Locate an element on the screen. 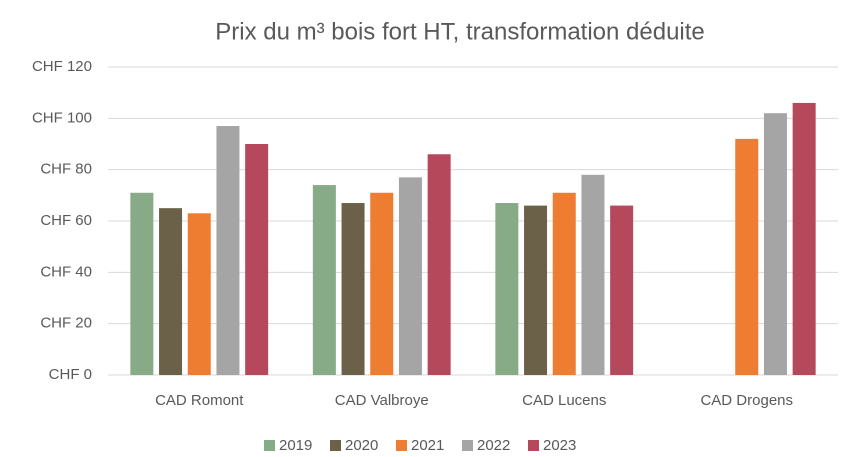  y-tick-label: CHF 0 is located at coordinates (70, 374).